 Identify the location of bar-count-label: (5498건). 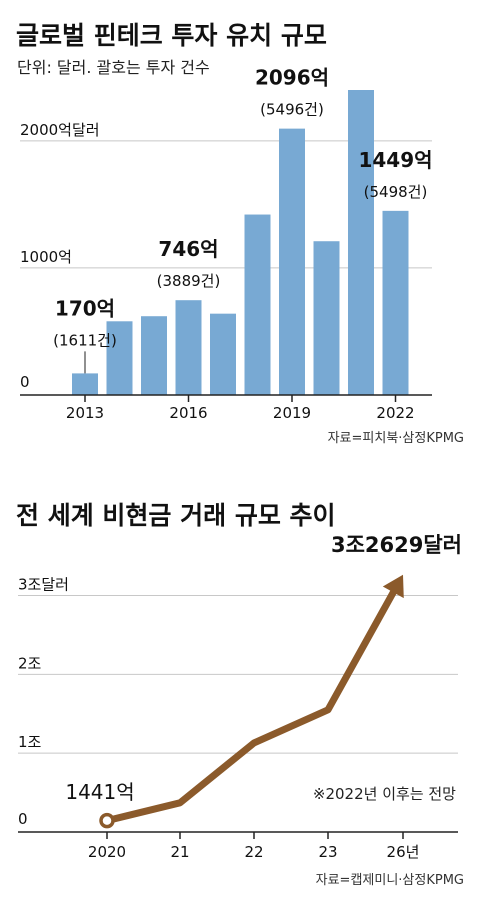
(396, 192).